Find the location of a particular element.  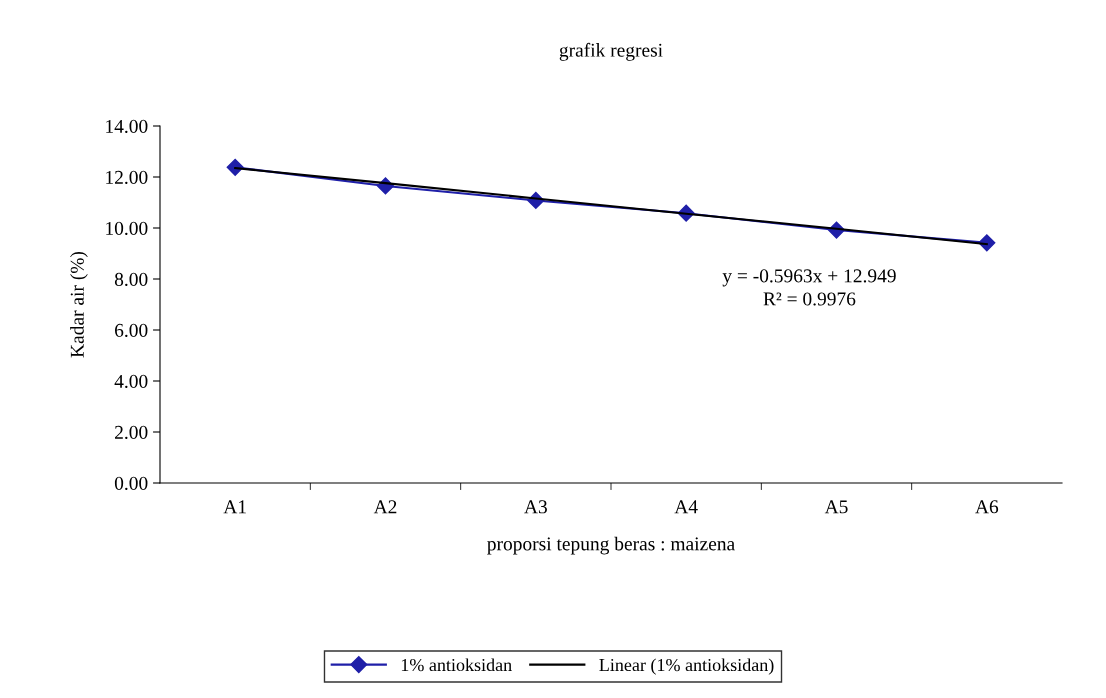

y-tick-label: 2.00 is located at coordinates (131, 432).